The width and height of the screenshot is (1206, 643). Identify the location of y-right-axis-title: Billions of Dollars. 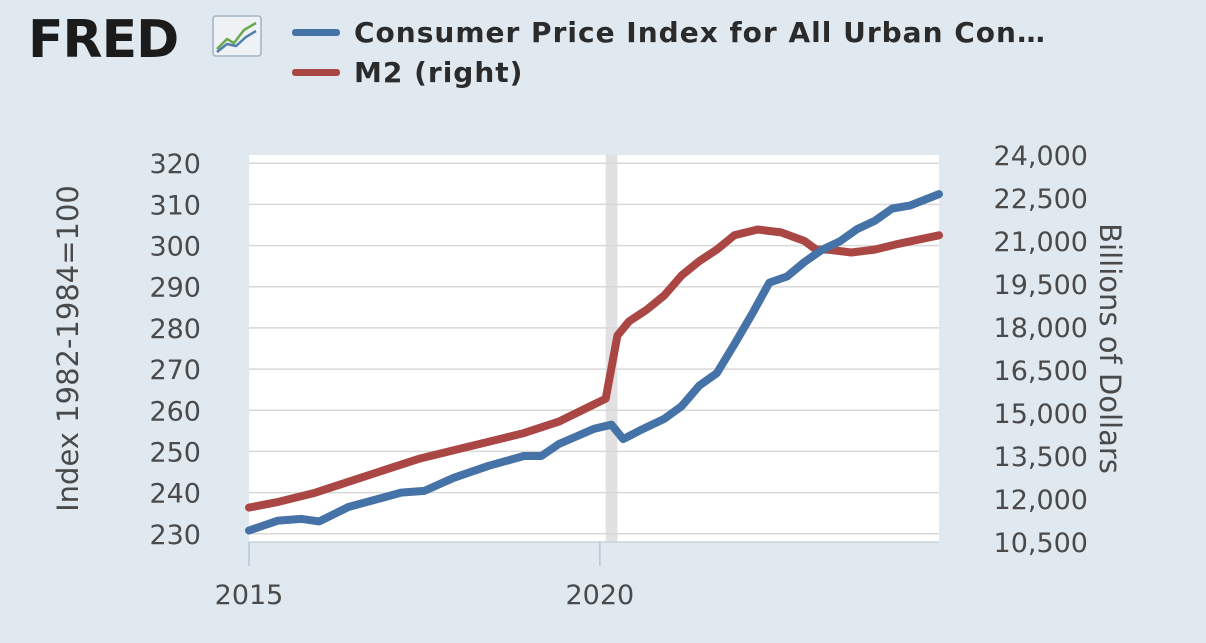
(1110, 348).